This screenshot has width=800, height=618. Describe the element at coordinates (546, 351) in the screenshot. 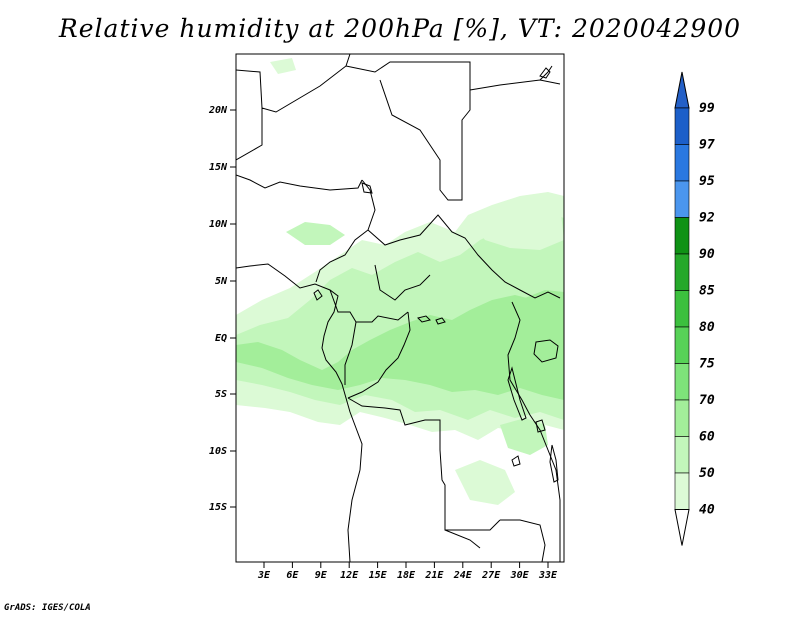

I see `lake-victoria` at that location.